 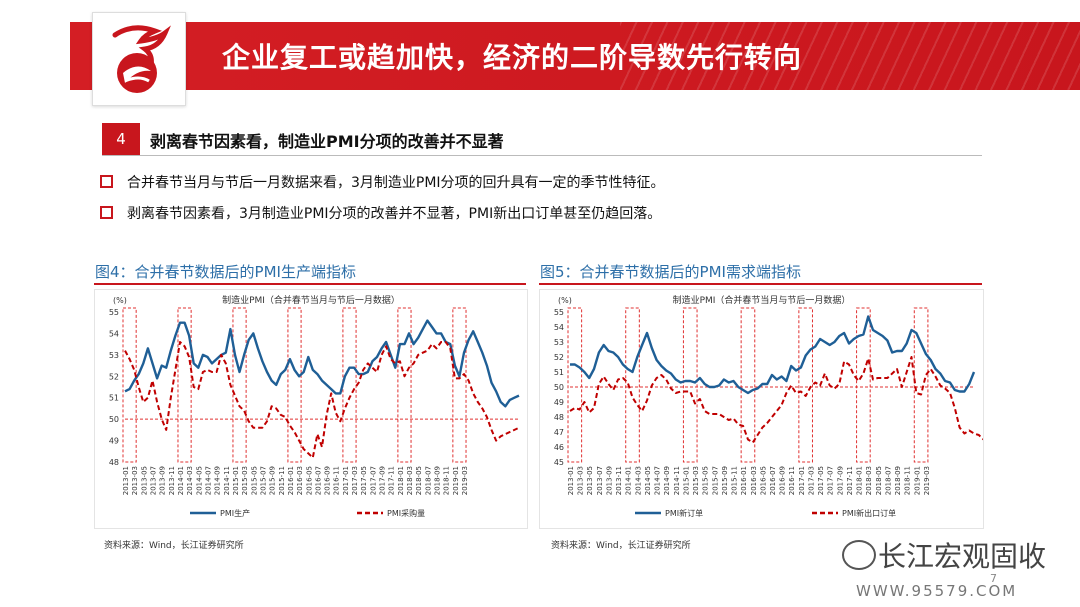 What do you see at coordinates (456, 480) in the screenshot?
I see `x-tick-label: 2019-01` at bounding box center [456, 480].